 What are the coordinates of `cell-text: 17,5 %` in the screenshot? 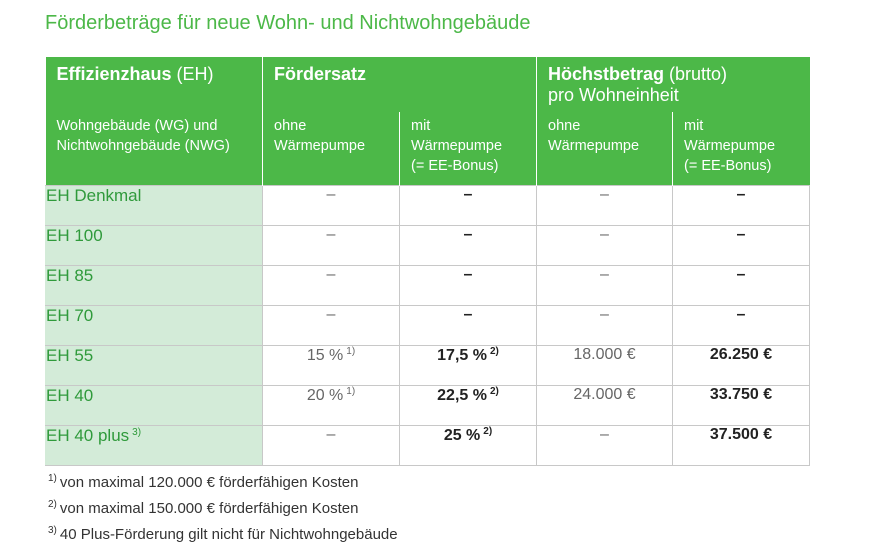 It's located at (462, 355).